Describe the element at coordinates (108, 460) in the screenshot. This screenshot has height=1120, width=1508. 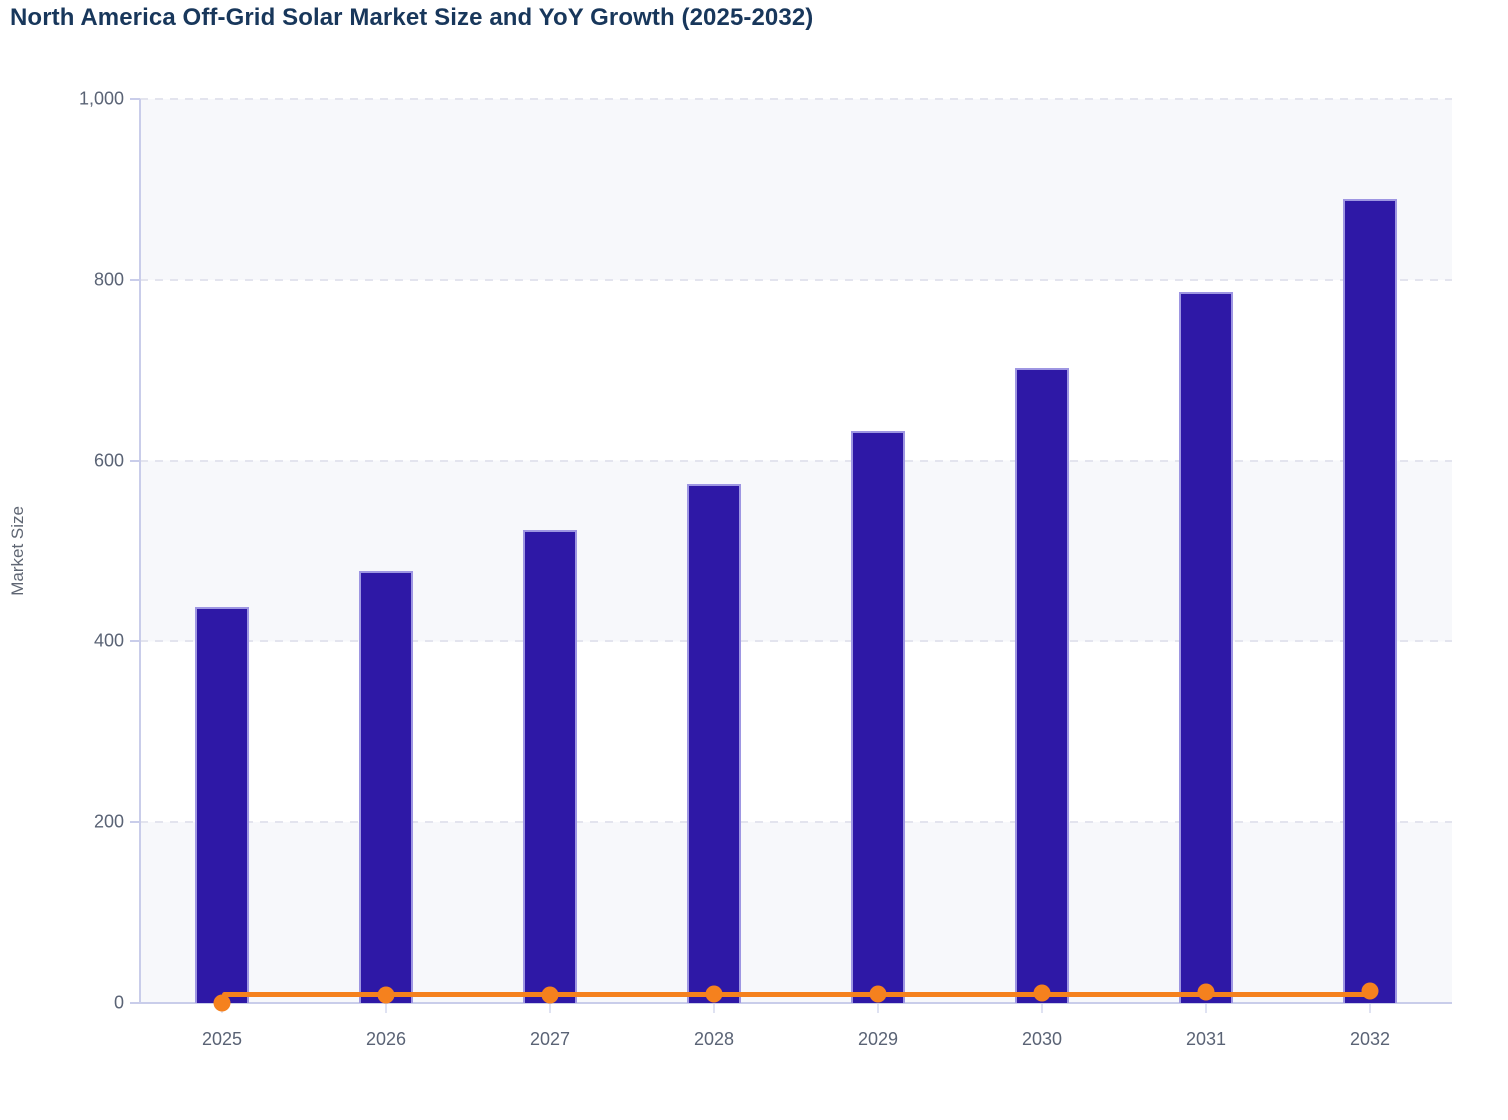
I see `y-axis-tick-label: 600` at that location.